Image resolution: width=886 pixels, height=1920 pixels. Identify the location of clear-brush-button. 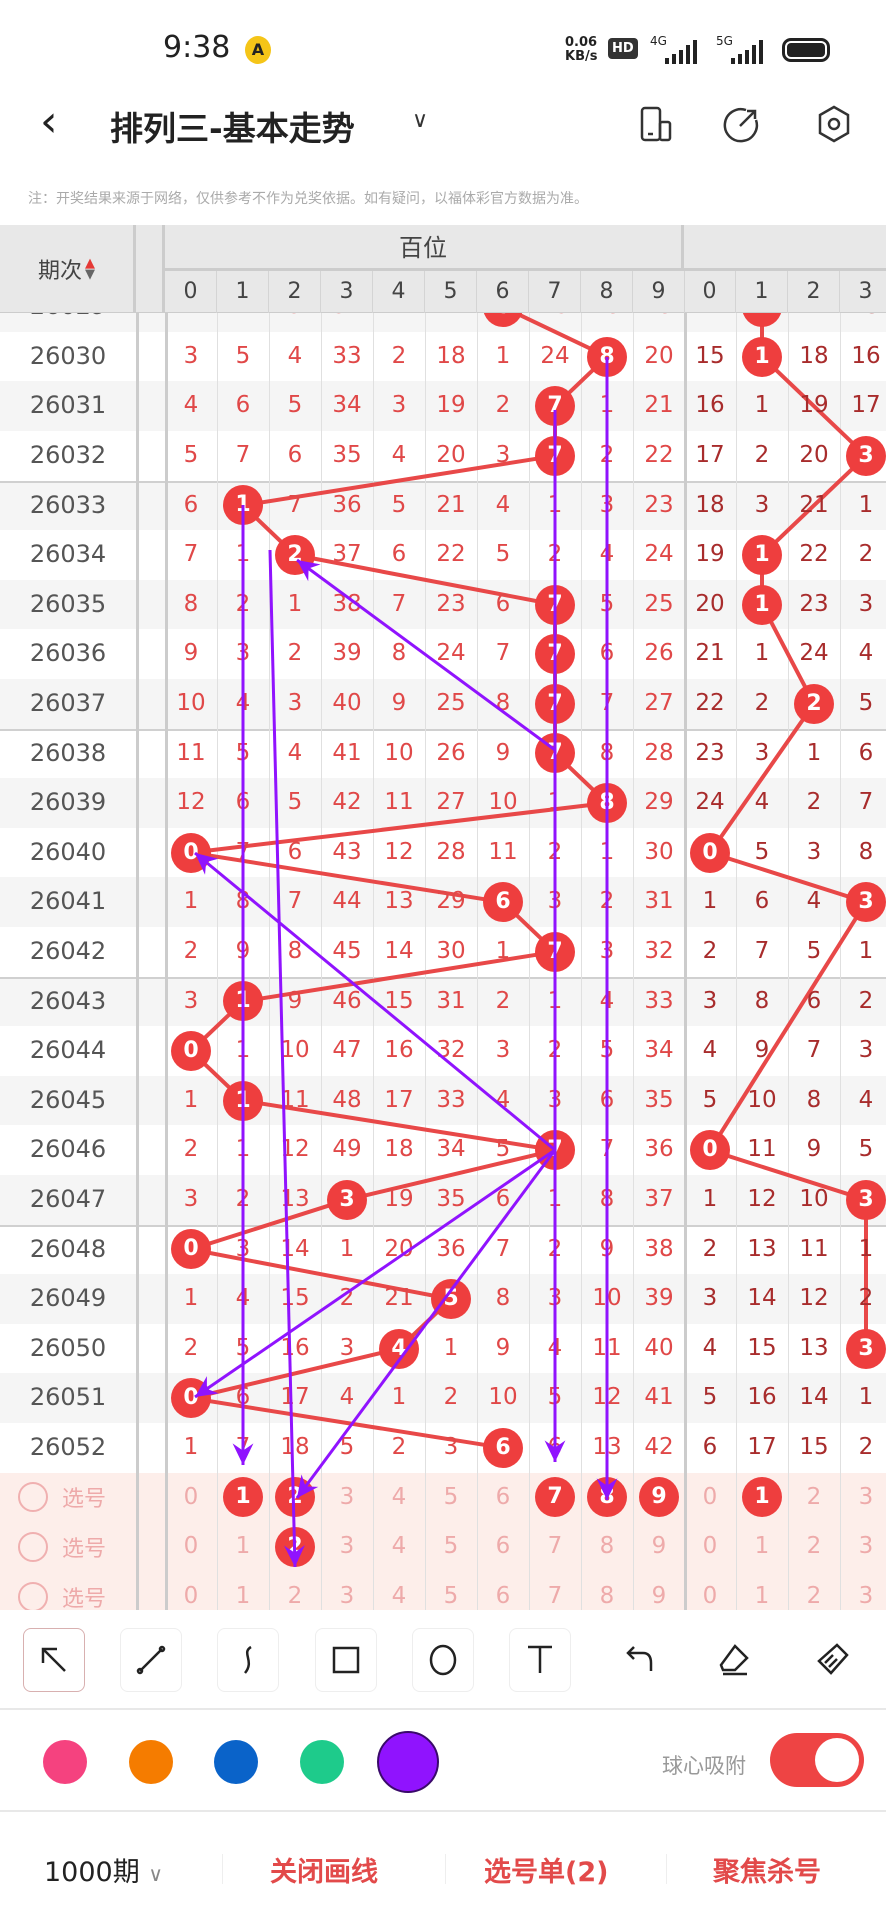
(832, 1660).